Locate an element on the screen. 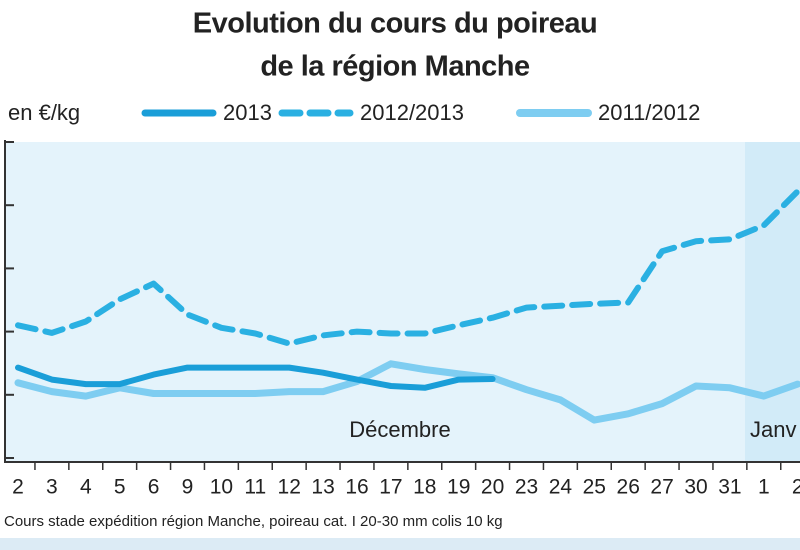 This screenshot has height=550, width=800. x-tick-label: 17 is located at coordinates (390, 487).